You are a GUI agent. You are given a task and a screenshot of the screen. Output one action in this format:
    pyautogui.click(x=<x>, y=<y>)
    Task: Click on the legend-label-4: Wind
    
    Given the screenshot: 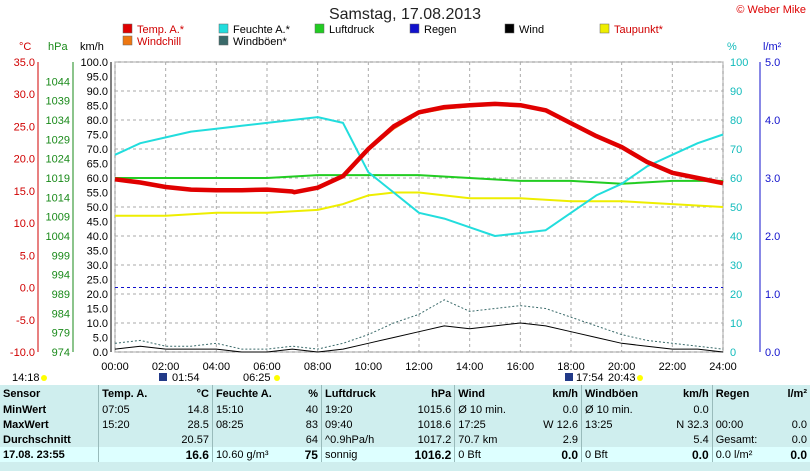 What is the action you would take?
    pyautogui.click(x=531, y=30)
    